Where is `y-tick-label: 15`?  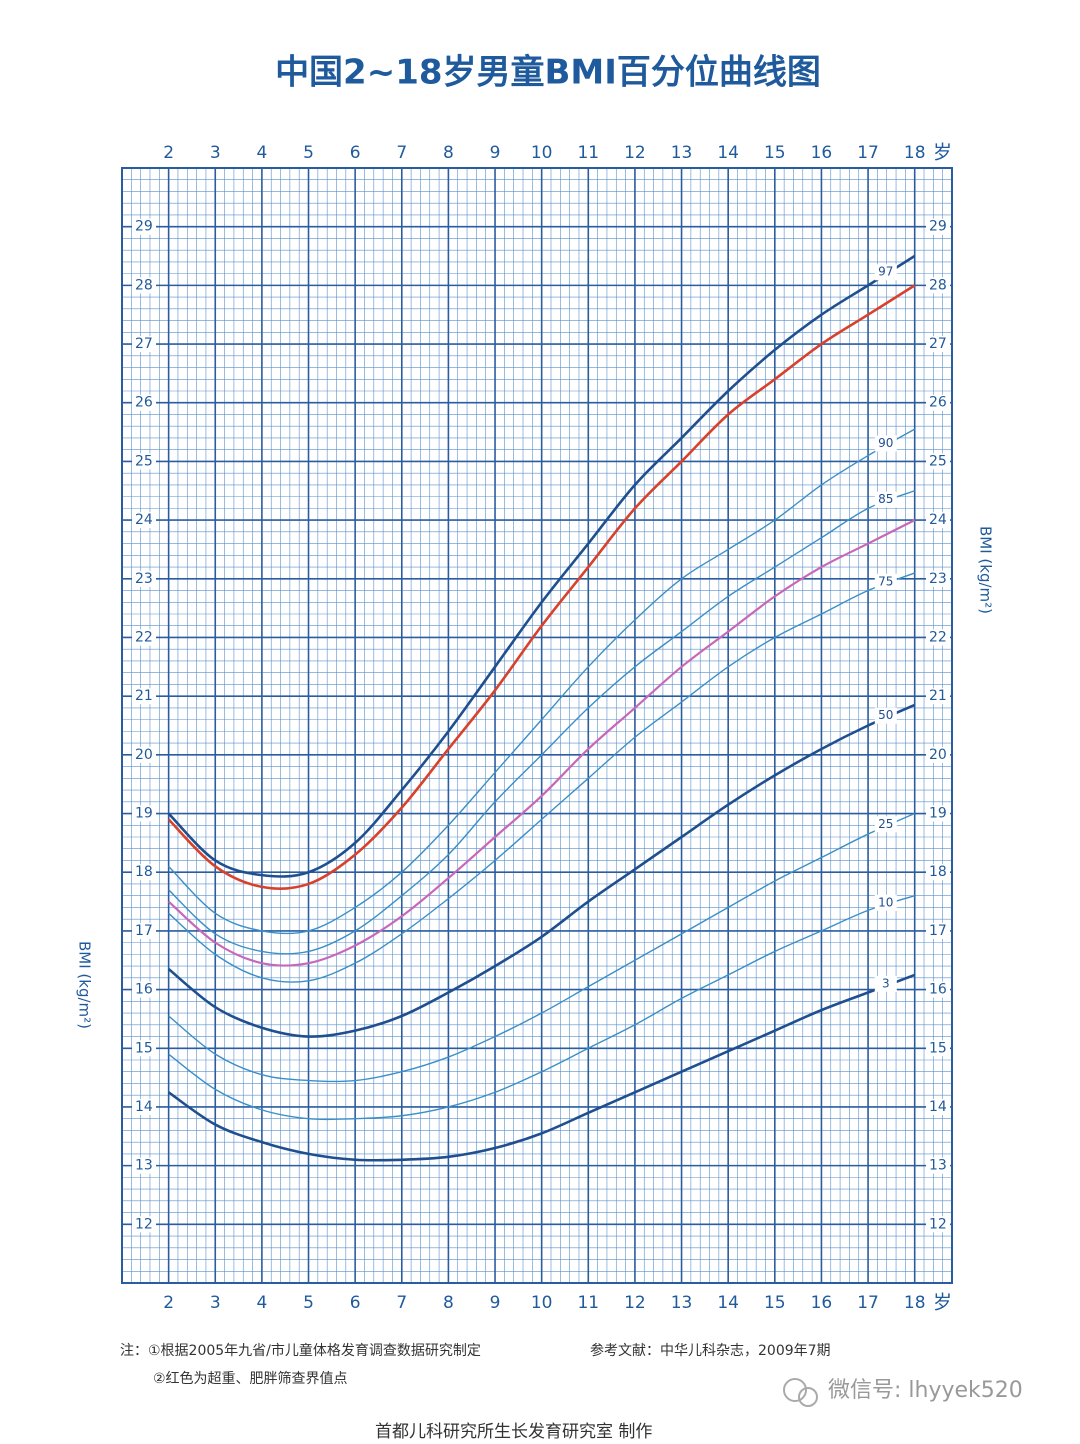
y-tick-label: 15 is located at coordinates (144, 1048).